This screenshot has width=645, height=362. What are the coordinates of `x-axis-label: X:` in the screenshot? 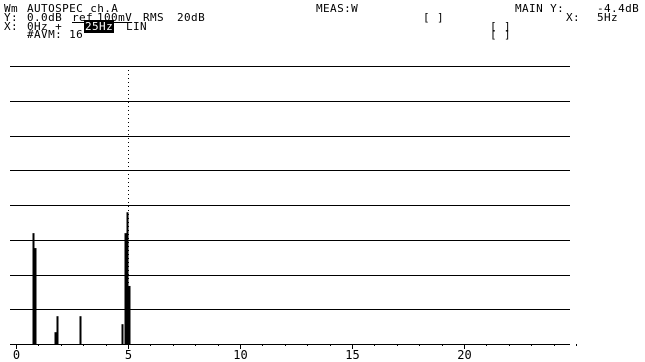 It's located at (11, 26).